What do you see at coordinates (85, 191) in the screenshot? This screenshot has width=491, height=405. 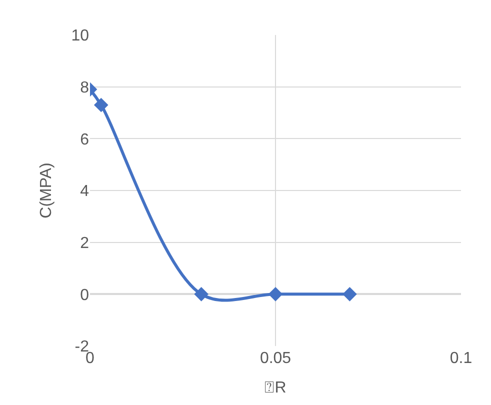 I see `y-tick-label: 4` at bounding box center [85, 191].